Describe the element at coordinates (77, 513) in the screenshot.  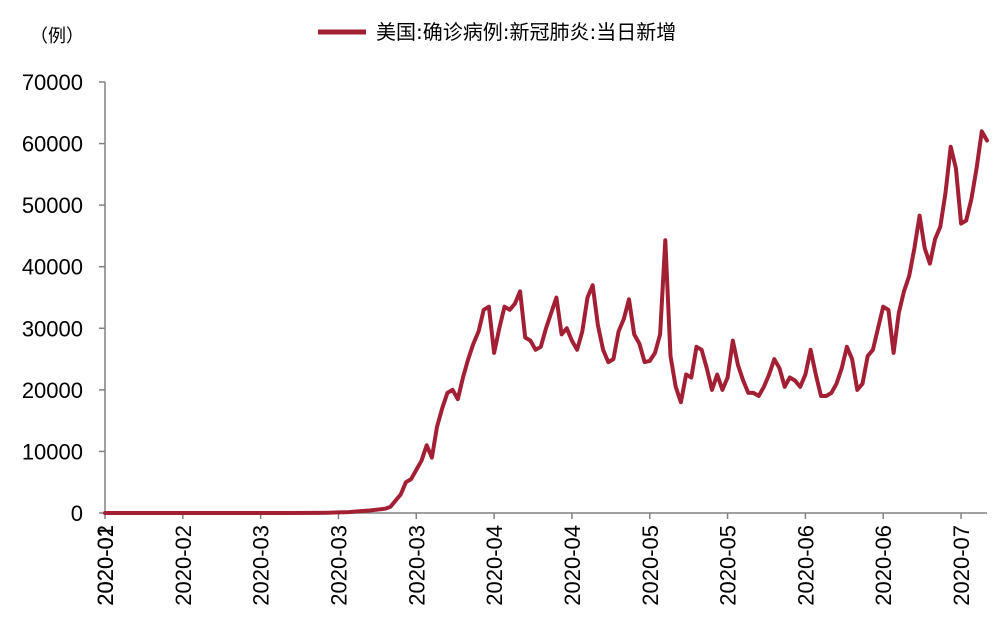
I see `y-tick-label: 0` at that location.